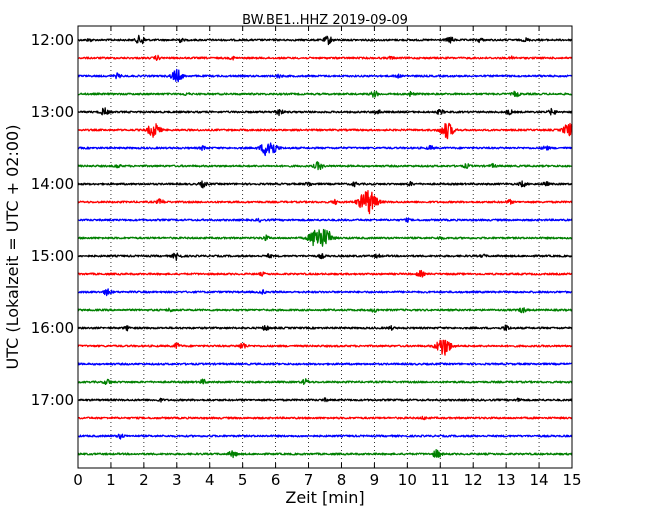  Describe the element at coordinates (342, 480) in the screenshot. I see `x-tick-label-8: 8` at that location.